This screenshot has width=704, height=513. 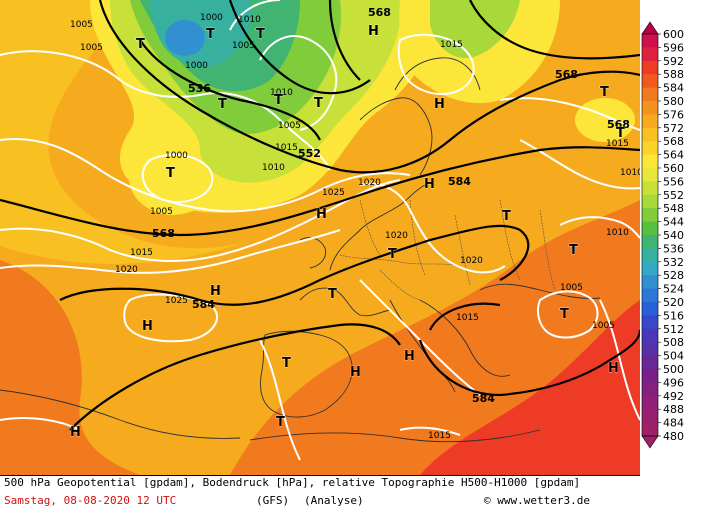 I want to click on legend-value: 564, so click(x=673, y=155).